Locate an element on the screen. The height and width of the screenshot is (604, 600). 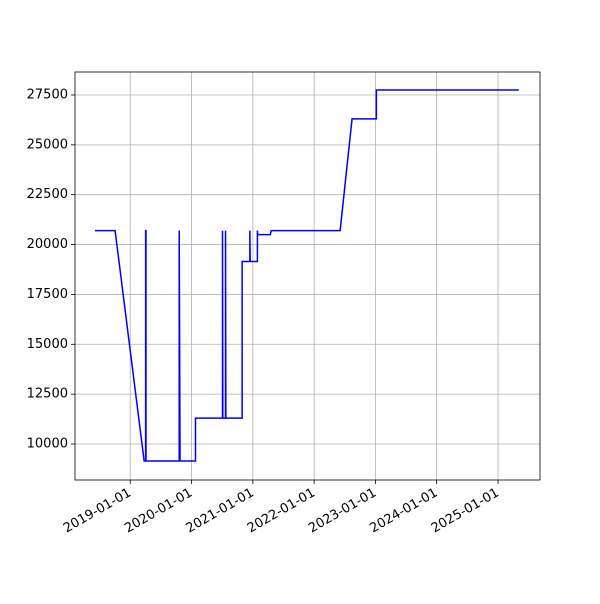
y-tick-label: 15000 is located at coordinates (47, 344).